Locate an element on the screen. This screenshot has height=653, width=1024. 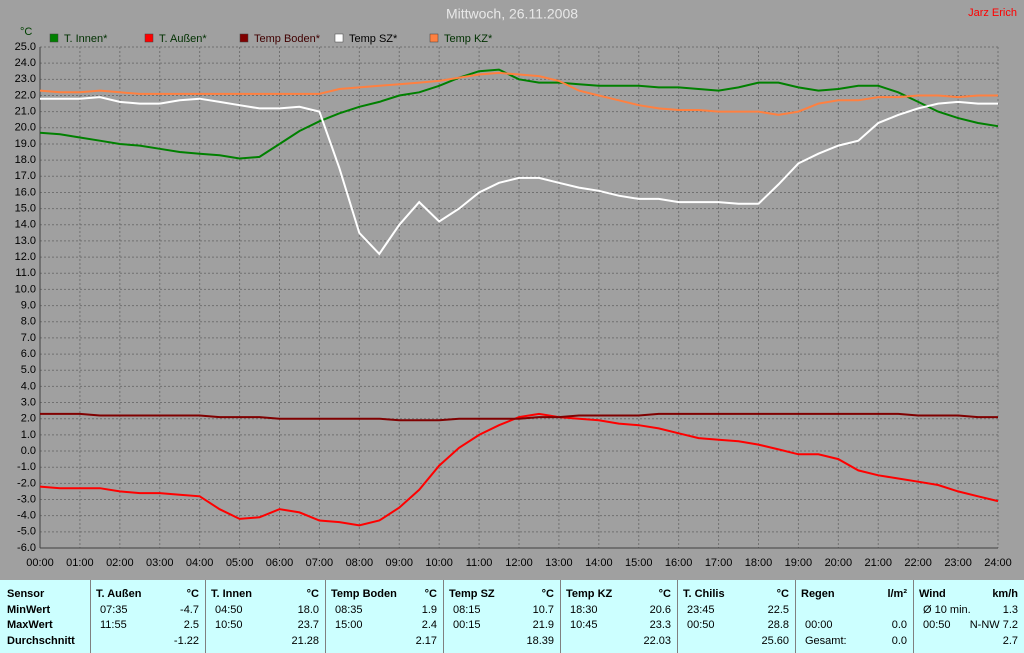
value-cell: 25.60 is located at coordinates (775, 641).